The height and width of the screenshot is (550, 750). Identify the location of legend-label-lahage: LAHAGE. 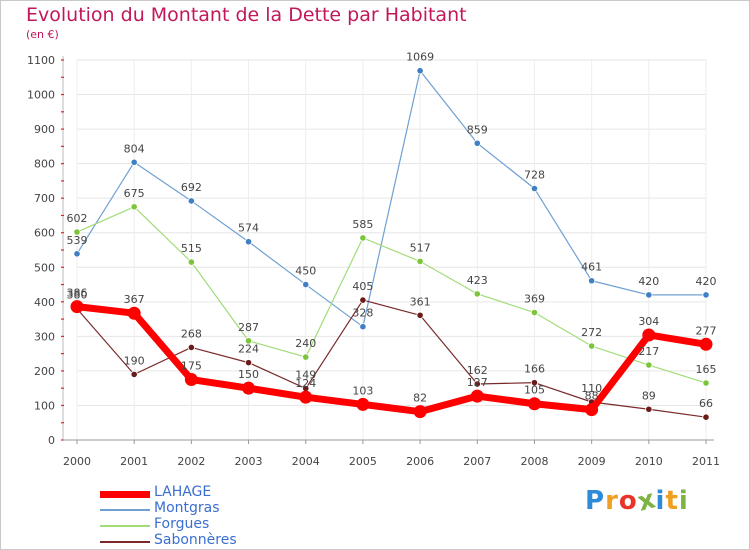
(183, 492).